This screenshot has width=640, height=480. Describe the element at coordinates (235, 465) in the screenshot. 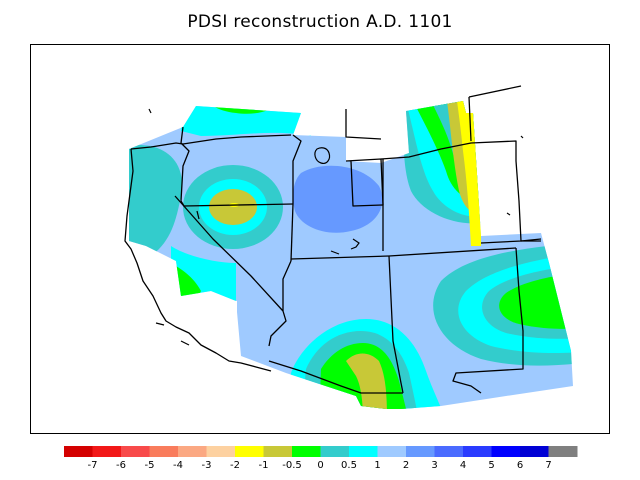

I see `legend-tick-label: -2` at that location.